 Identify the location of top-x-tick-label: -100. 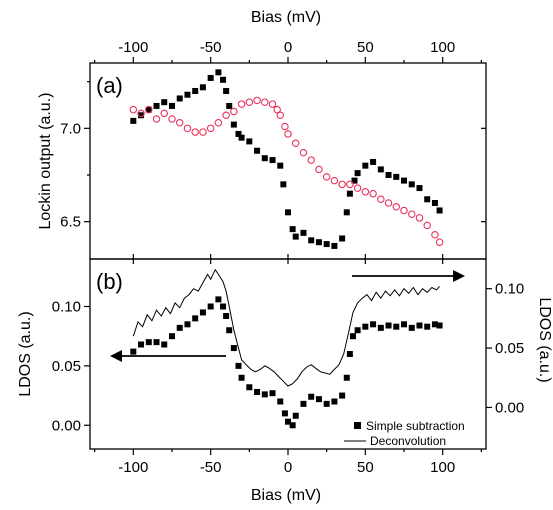
(133, 47).